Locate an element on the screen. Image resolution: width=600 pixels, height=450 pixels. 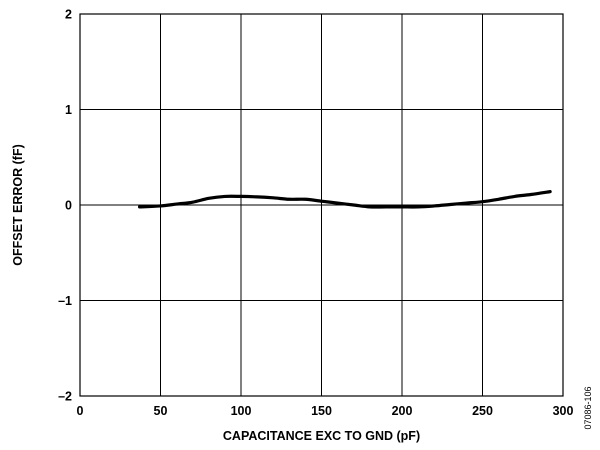
y-tick-label: 1 is located at coordinates (68, 110).